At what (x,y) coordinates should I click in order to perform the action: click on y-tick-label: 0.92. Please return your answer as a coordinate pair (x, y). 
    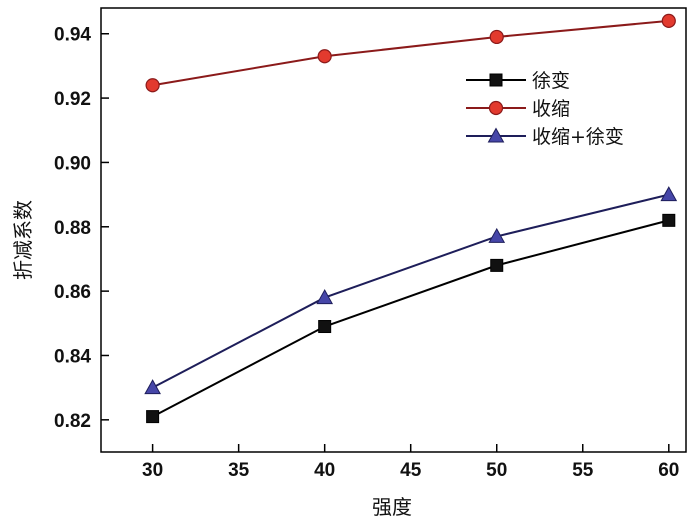
    Looking at the image, I should click on (72, 99).